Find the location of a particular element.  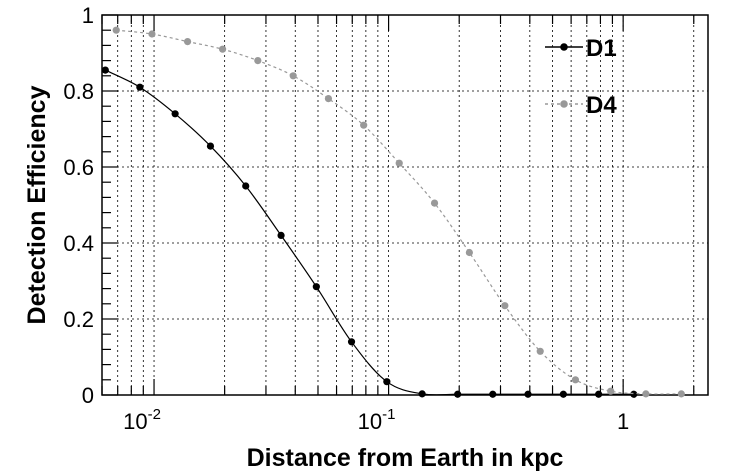

x-tick-label: 10⁻² is located at coordinates (142, 420).